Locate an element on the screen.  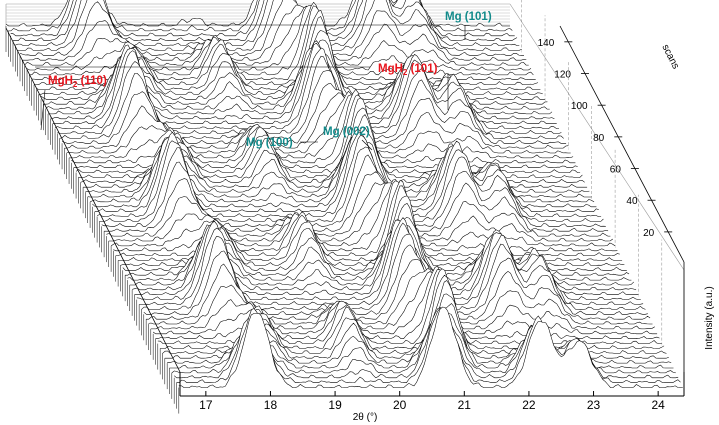
label-mgh2-110-rest: (110) is located at coordinates (92, 81).